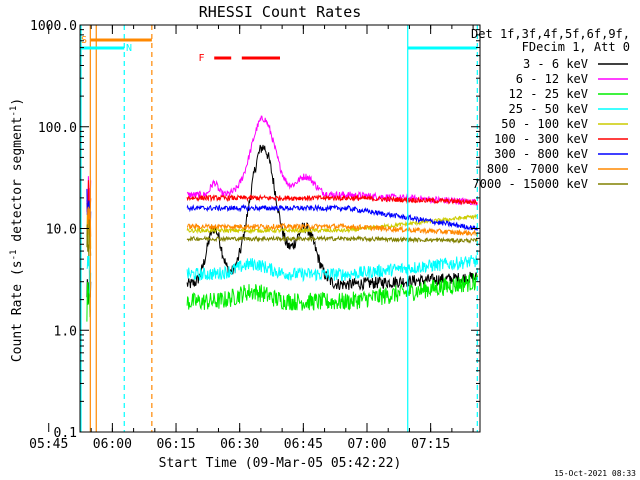  I want to click on y-axis-label: Count Rate (s-1 detector segment-1), so click(17, 230).